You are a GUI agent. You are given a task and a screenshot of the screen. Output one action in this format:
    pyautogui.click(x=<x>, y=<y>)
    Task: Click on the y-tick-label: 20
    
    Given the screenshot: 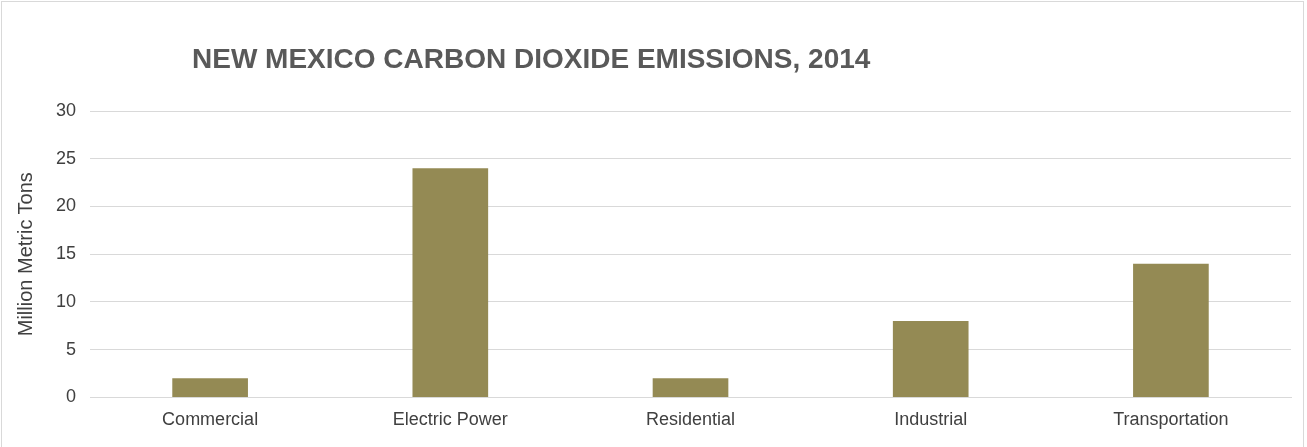 What is the action you would take?
    pyautogui.click(x=66, y=205)
    